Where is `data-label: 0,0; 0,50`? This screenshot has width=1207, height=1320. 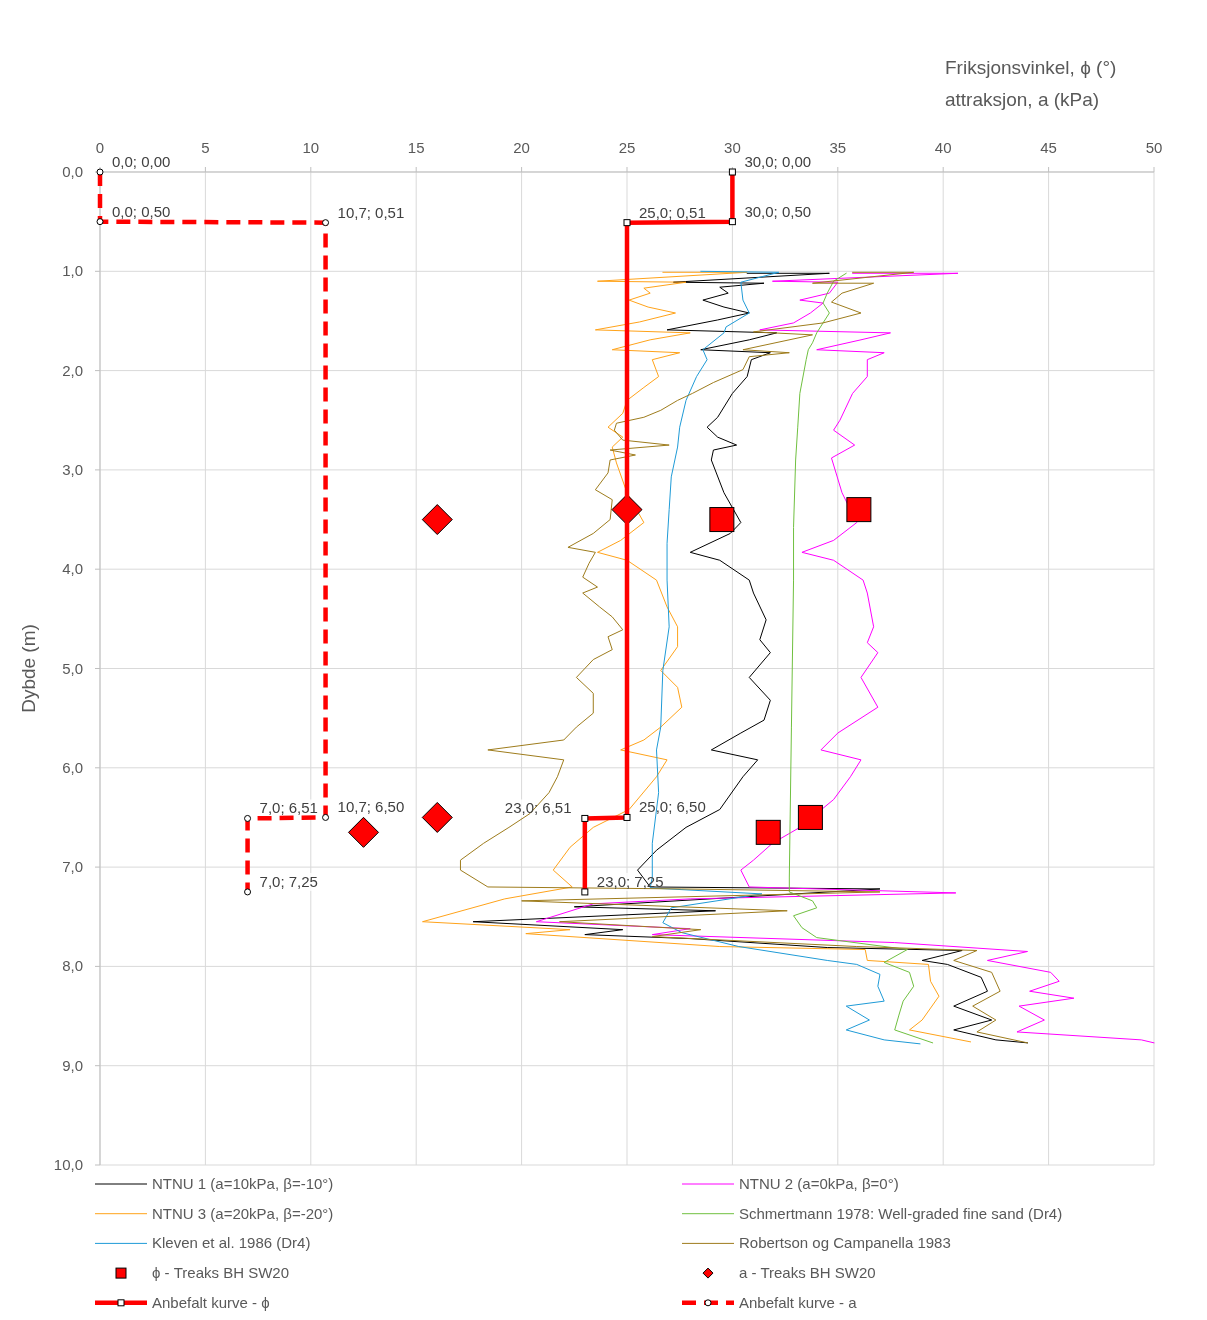
data-label: 0,0; 0,50 is located at coordinates (141, 211).